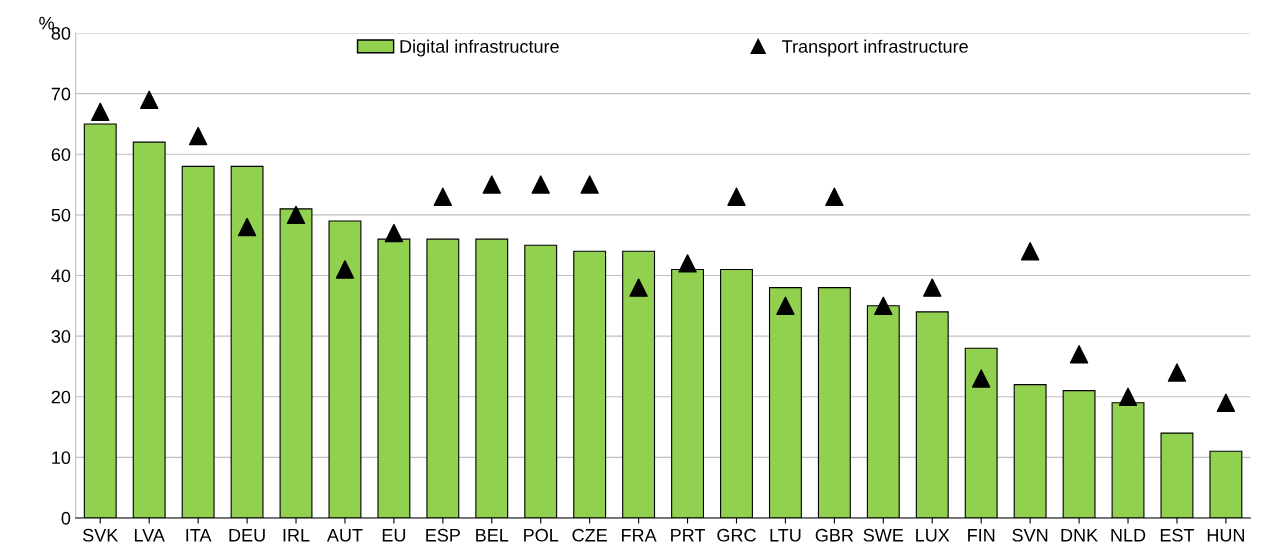 The image size is (1263, 551). I want to click on y-tick-label: 70, so click(61, 94).